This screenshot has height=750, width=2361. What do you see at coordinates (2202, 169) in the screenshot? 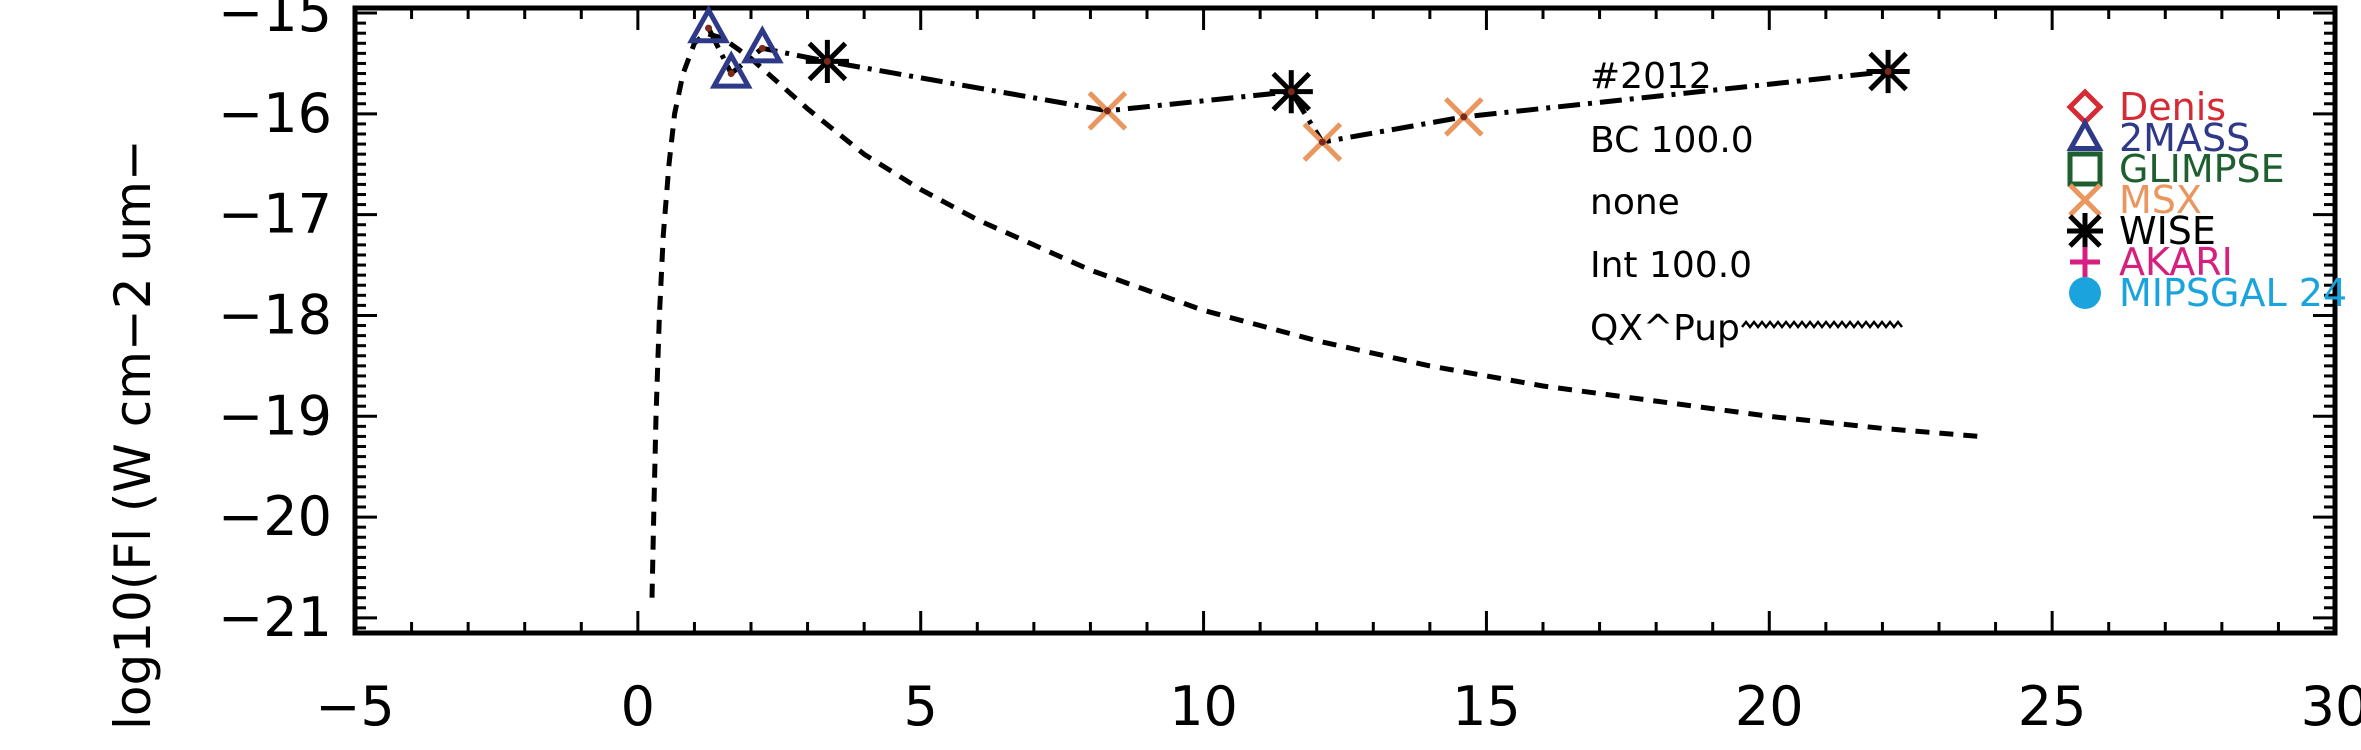
I see `legend-label: GLIMPSE` at bounding box center [2202, 169].